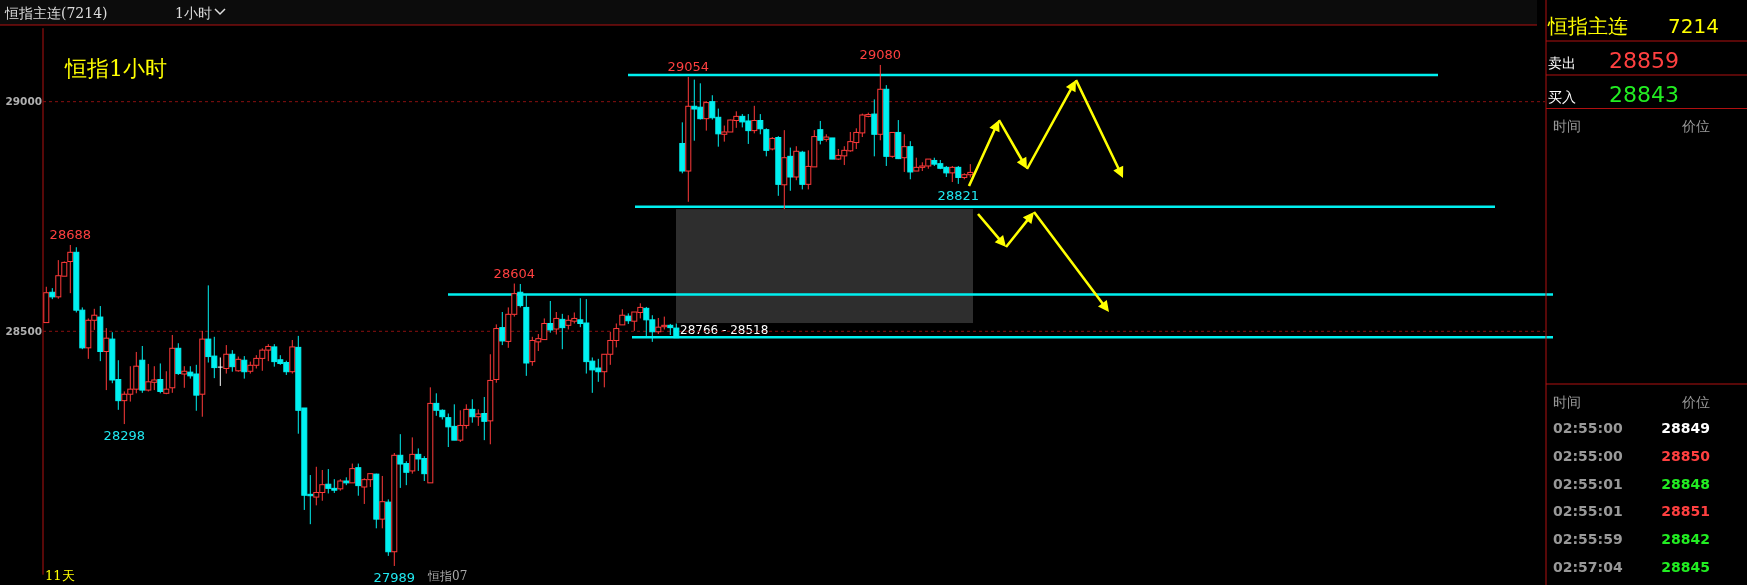 This screenshot has width=1747, height=585. Describe the element at coordinates (1588, 567) in the screenshot. I see `text: 02:57:04` at that location.